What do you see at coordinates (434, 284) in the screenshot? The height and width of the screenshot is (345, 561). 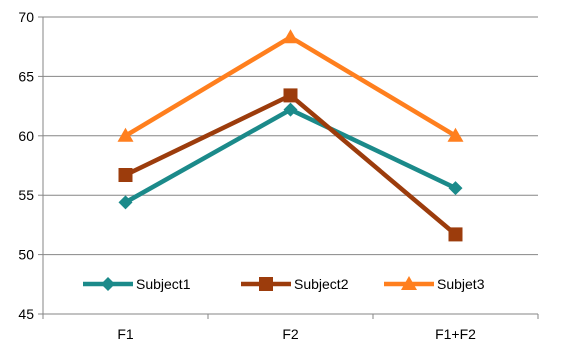 I see `legend-item-3: Subjet3` at bounding box center [434, 284].